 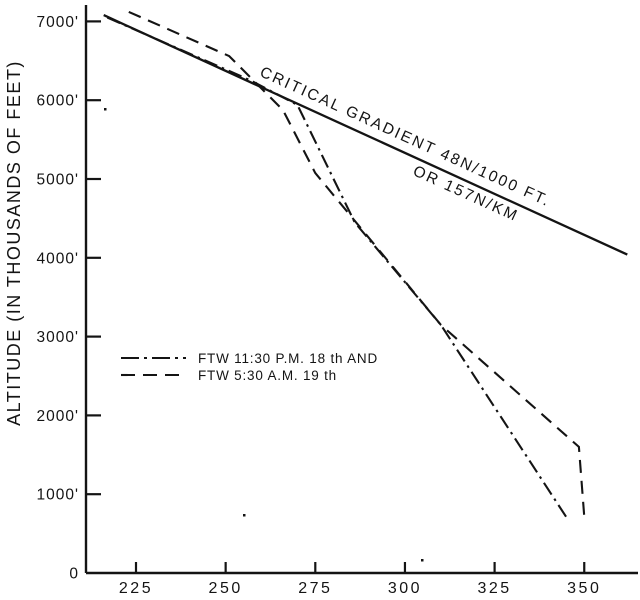 I want to click on y-tick-label: 2000', so click(x=58, y=416).